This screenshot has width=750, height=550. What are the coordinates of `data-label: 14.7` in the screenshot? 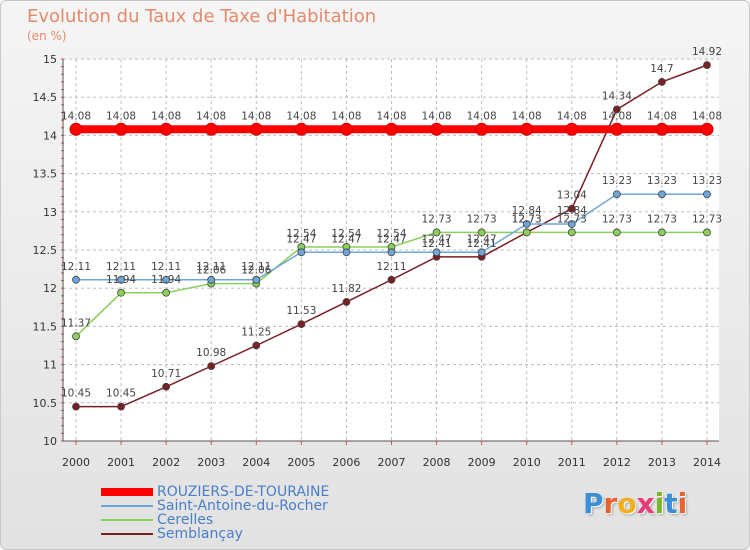 It's located at (661, 69).